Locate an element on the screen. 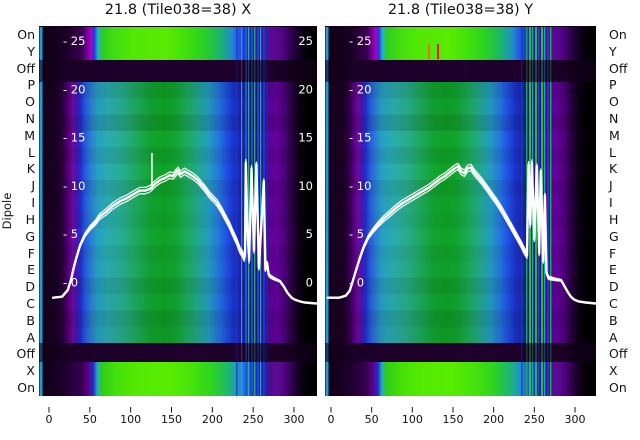  rfi-marker is located at coordinates (429, 51).